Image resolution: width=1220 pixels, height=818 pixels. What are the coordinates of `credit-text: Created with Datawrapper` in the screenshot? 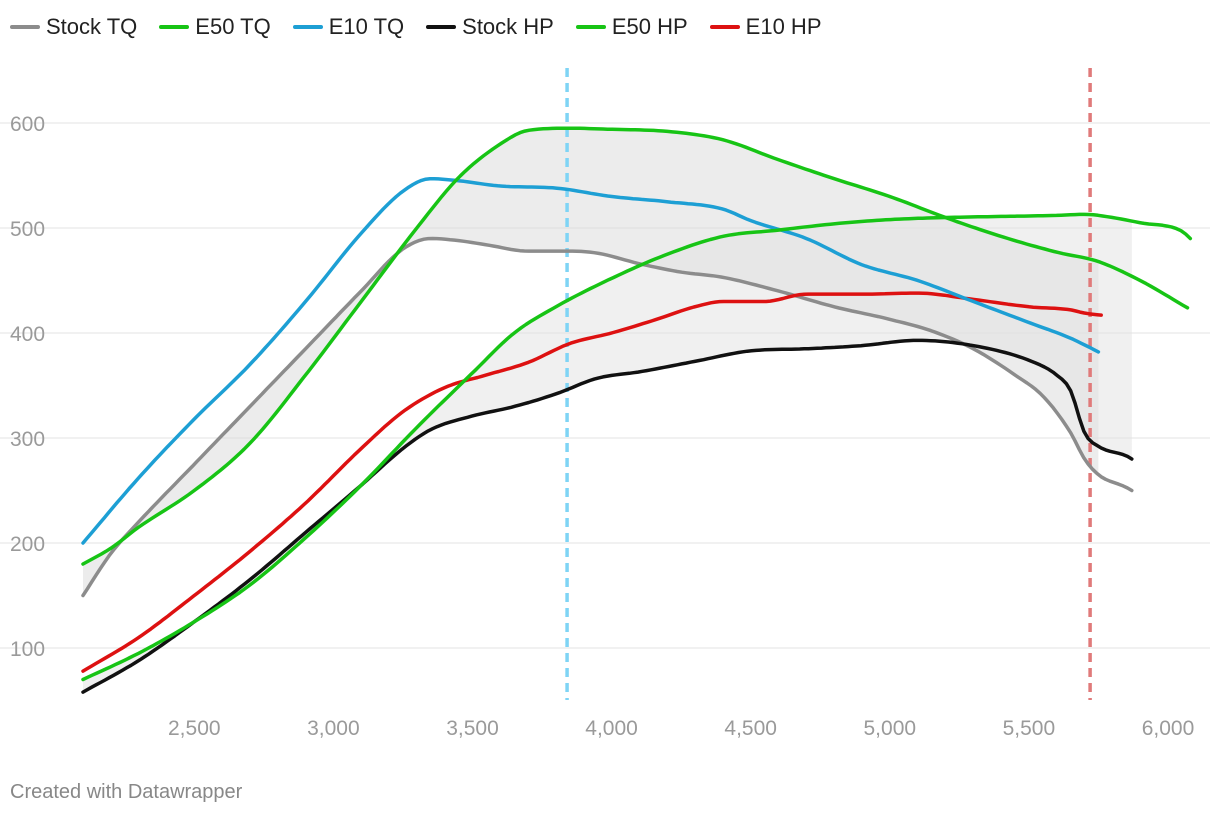 It's located at (126, 792).